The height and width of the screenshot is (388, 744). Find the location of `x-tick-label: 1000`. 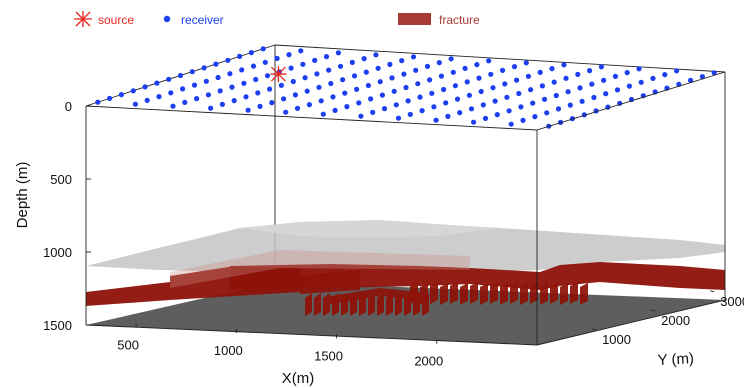

x-tick-label: 1000 is located at coordinates (228, 350).